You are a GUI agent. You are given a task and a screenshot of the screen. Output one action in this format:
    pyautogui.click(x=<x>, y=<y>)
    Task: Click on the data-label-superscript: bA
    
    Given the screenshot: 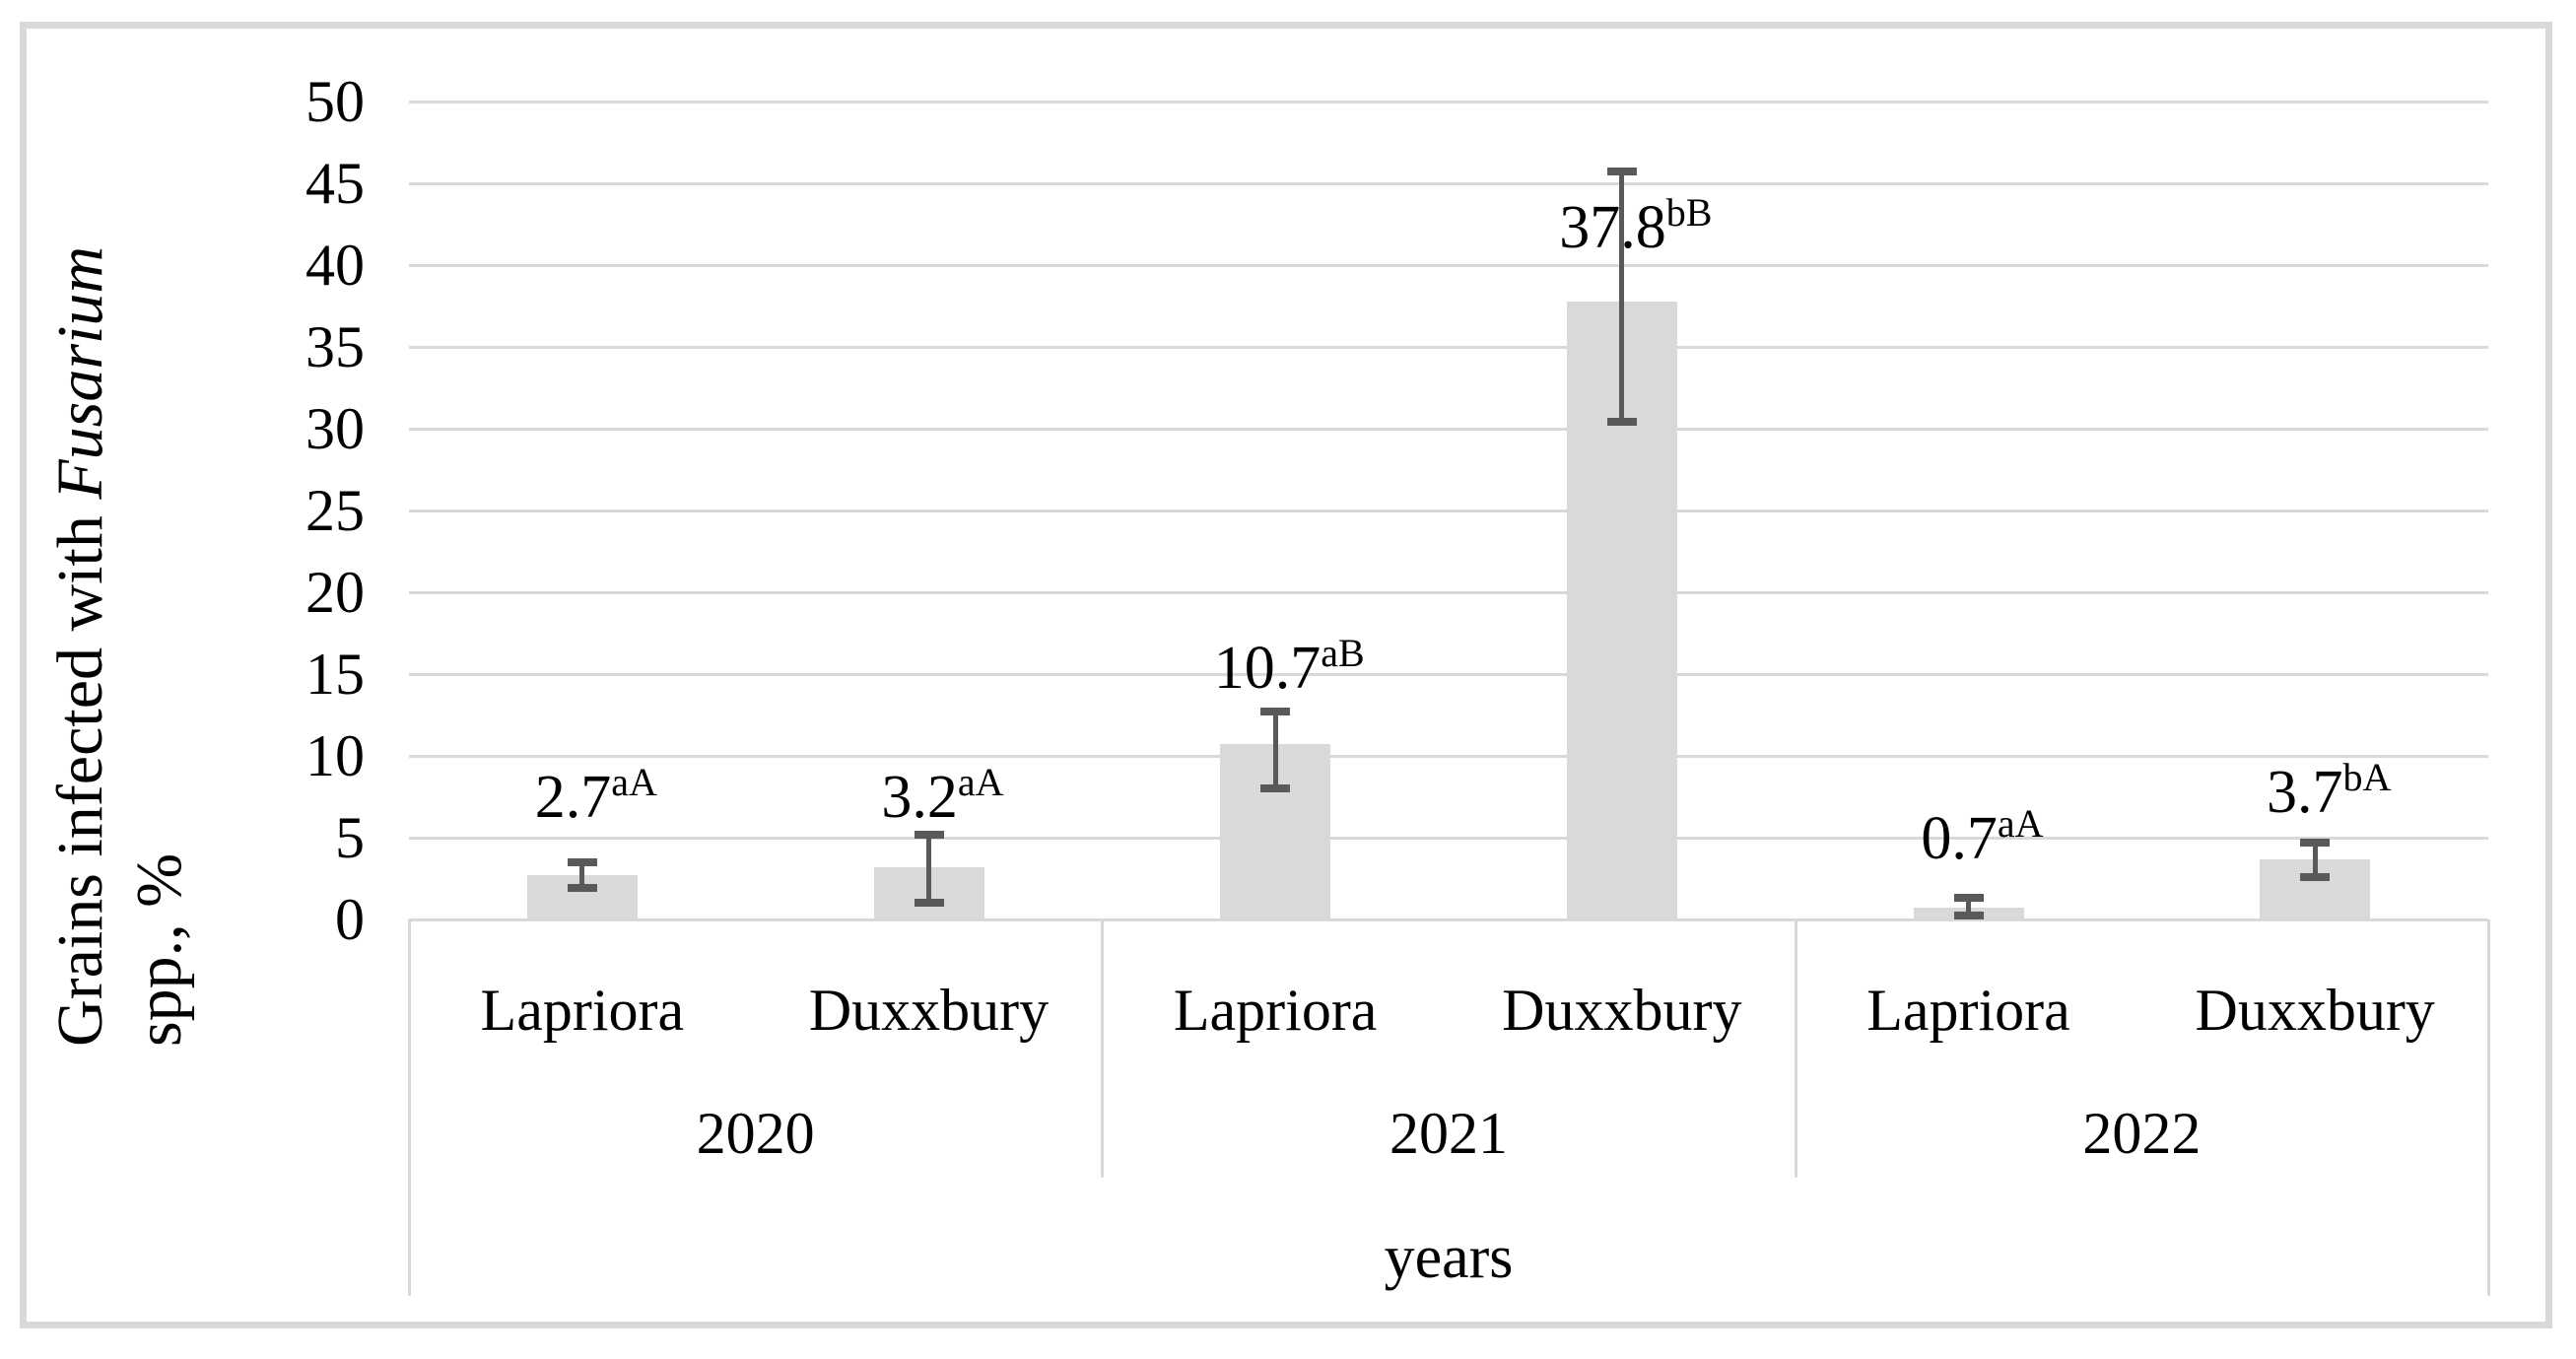 What is the action you would take?
    pyautogui.click(x=2367, y=777)
    